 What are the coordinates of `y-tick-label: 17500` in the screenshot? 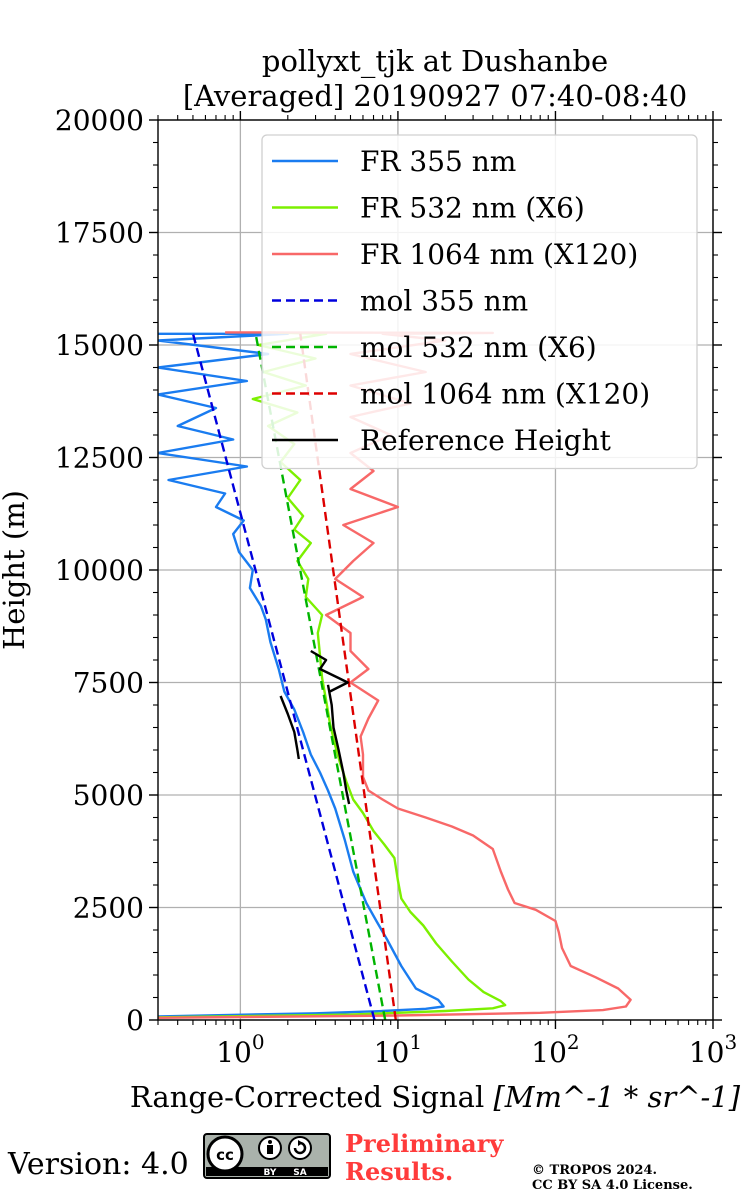 It's located at (99, 233).